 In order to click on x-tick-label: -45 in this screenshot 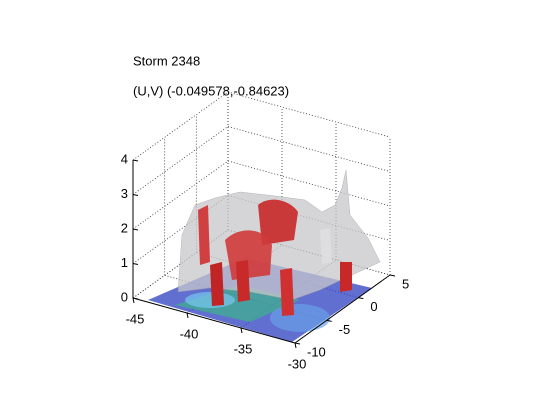, I will do `click(135, 318)`.